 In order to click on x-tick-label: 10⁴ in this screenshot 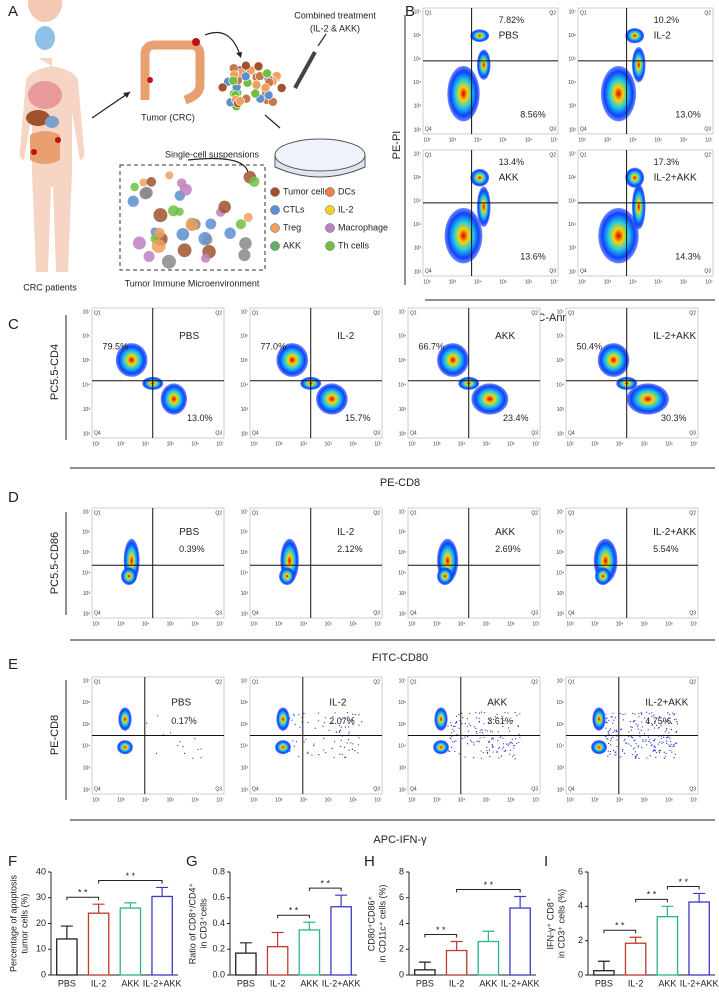, I will do `click(462, 444)`.